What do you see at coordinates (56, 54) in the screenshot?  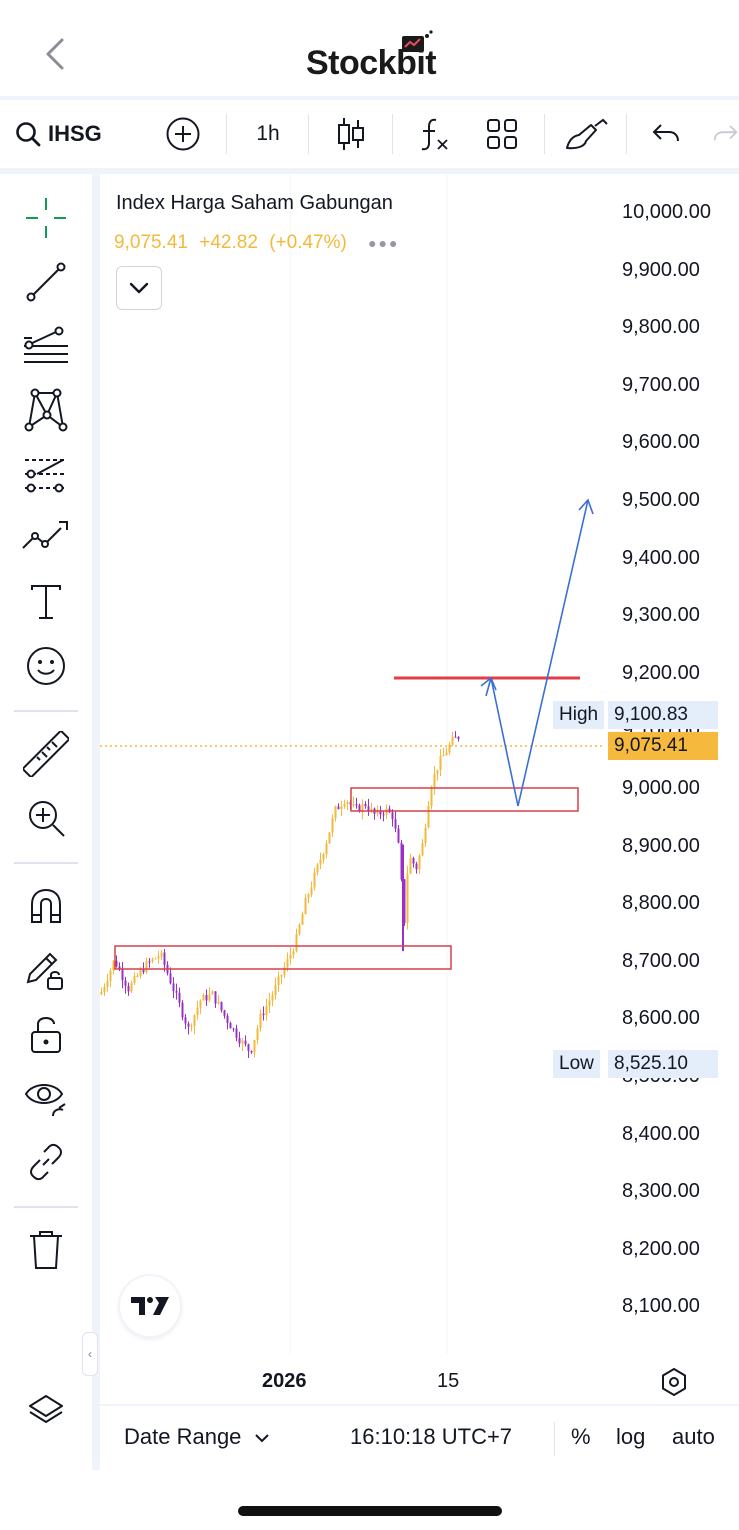 I see `back-button` at bounding box center [56, 54].